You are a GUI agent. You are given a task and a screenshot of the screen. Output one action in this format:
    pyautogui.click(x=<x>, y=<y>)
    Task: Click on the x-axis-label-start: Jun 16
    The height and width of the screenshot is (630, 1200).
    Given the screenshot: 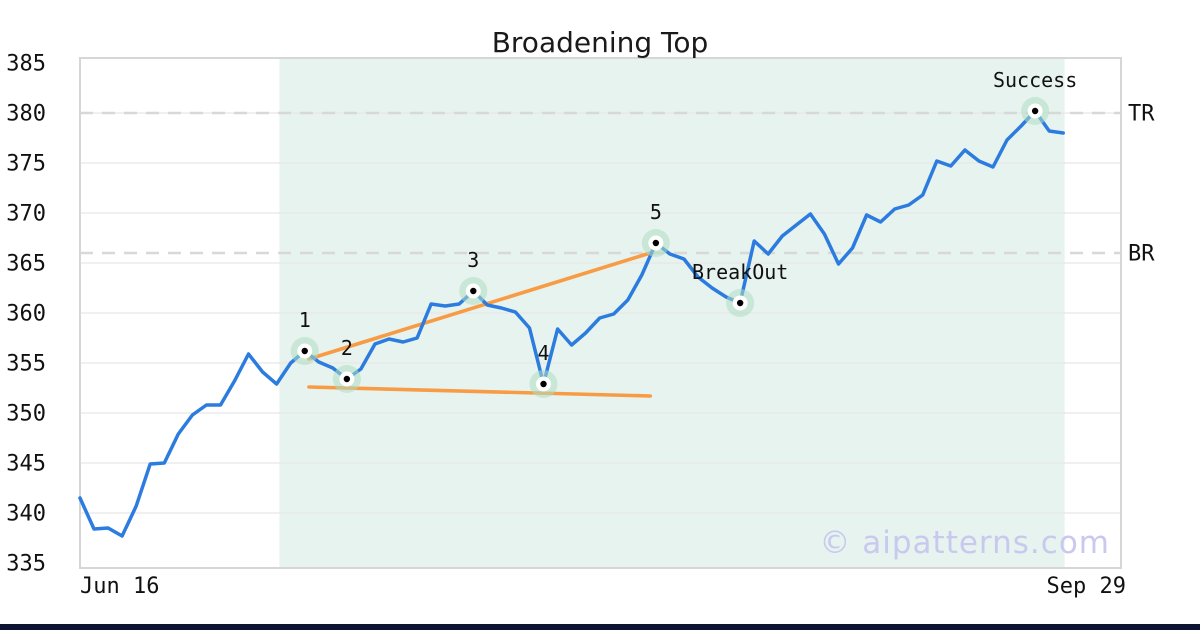 What is the action you would take?
    pyautogui.click(x=120, y=586)
    